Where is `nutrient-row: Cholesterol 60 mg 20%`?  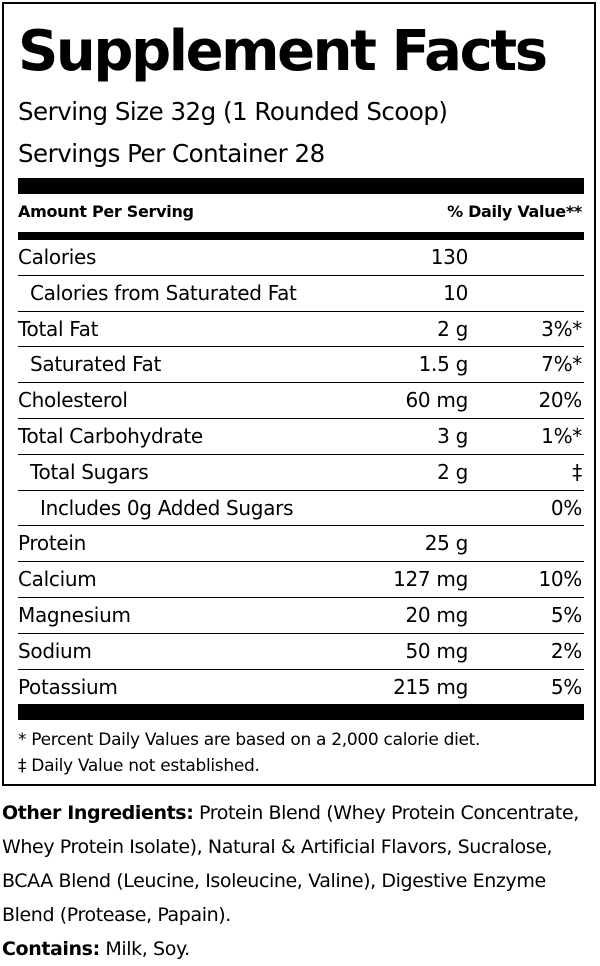
nutrient-row: Cholesterol 60 mg 20% is located at coordinates (301, 401).